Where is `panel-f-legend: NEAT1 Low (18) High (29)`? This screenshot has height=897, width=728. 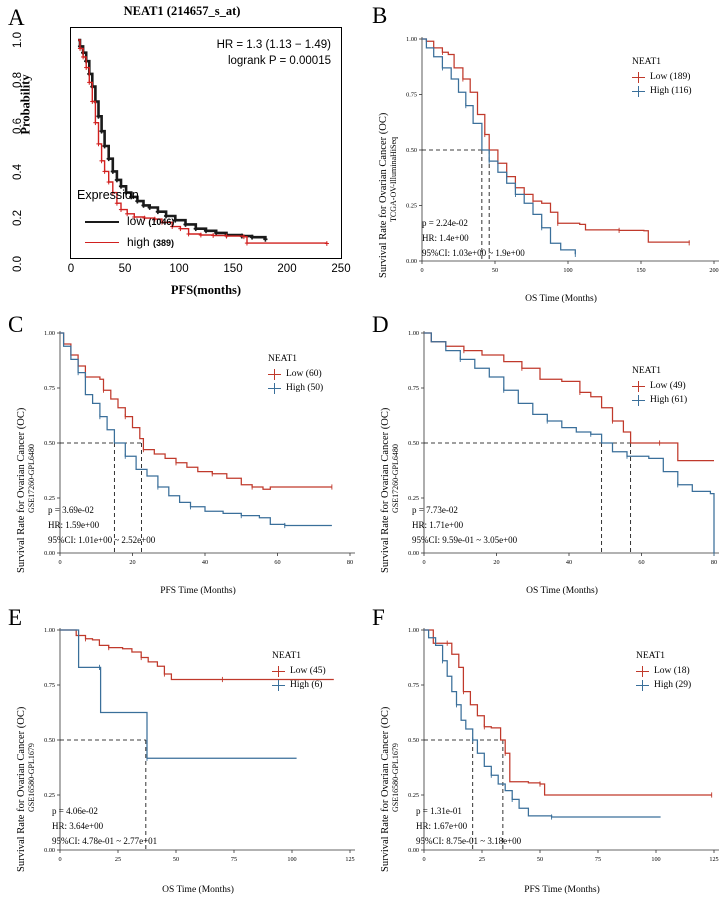
panel-f-legend: NEAT1 Low (18) High (29) is located at coordinates (663, 670).